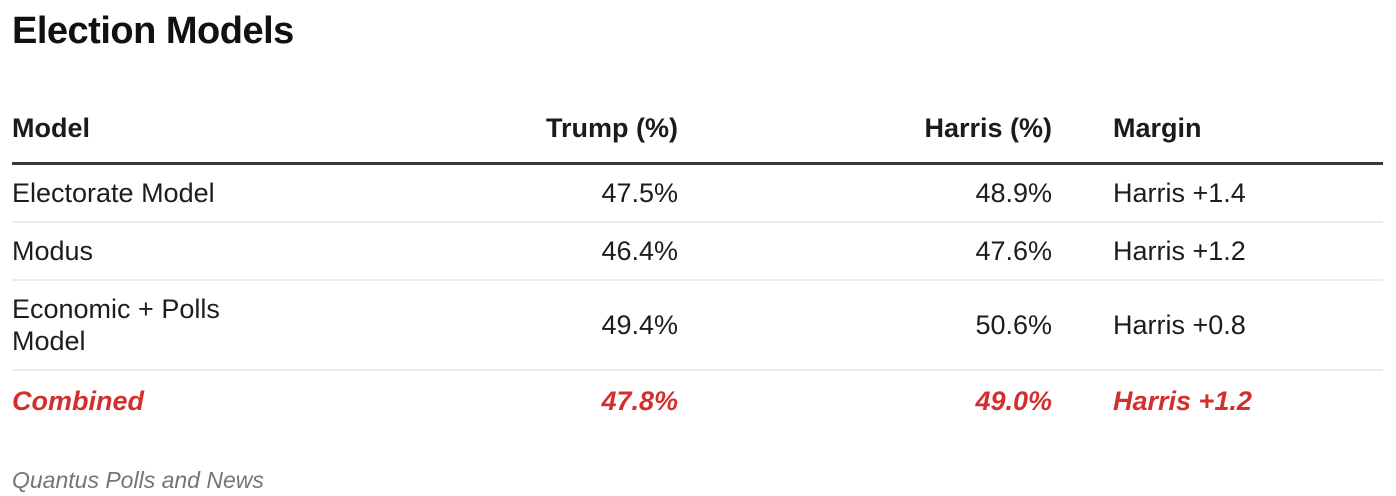  Describe the element at coordinates (1217, 138) in the screenshot. I see `column-header-margin: Margin` at that location.